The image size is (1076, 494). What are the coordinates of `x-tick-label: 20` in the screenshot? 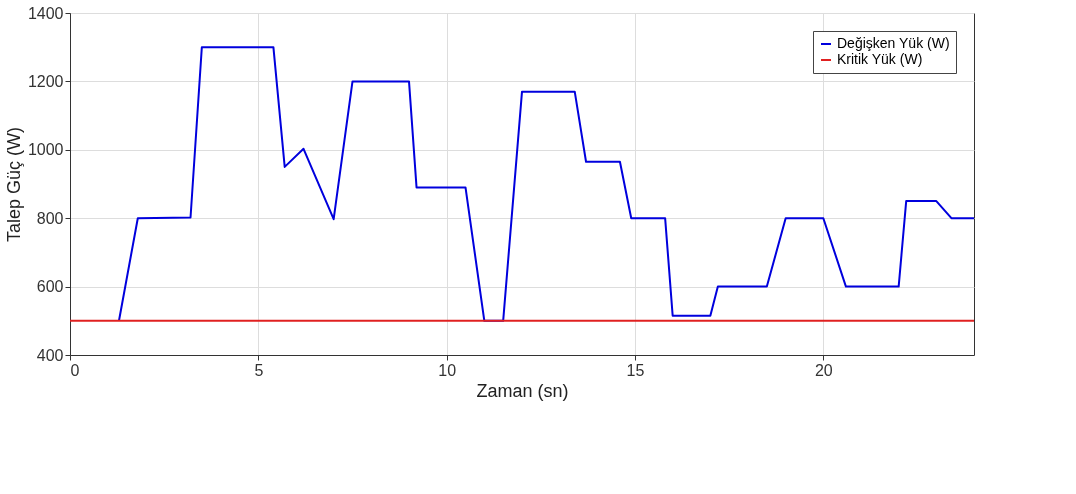 It's located at (823, 370).